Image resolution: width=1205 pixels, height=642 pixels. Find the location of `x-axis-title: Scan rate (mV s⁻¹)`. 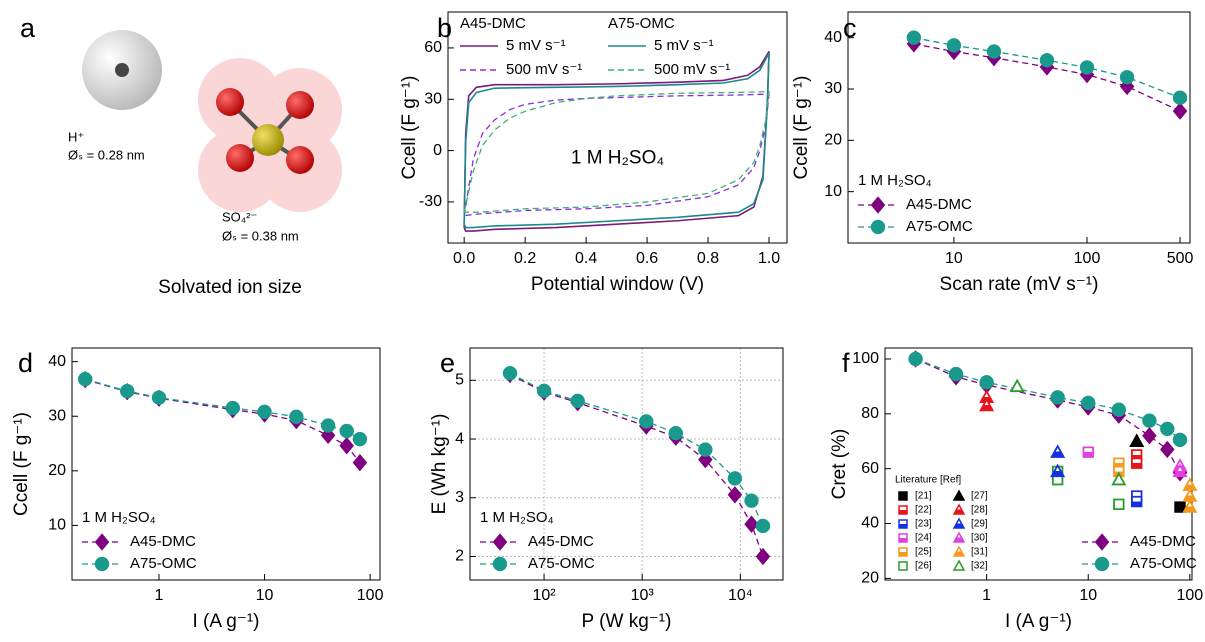

x-axis-title: Scan rate (mV s⁻¹) is located at coordinates (1019, 284).